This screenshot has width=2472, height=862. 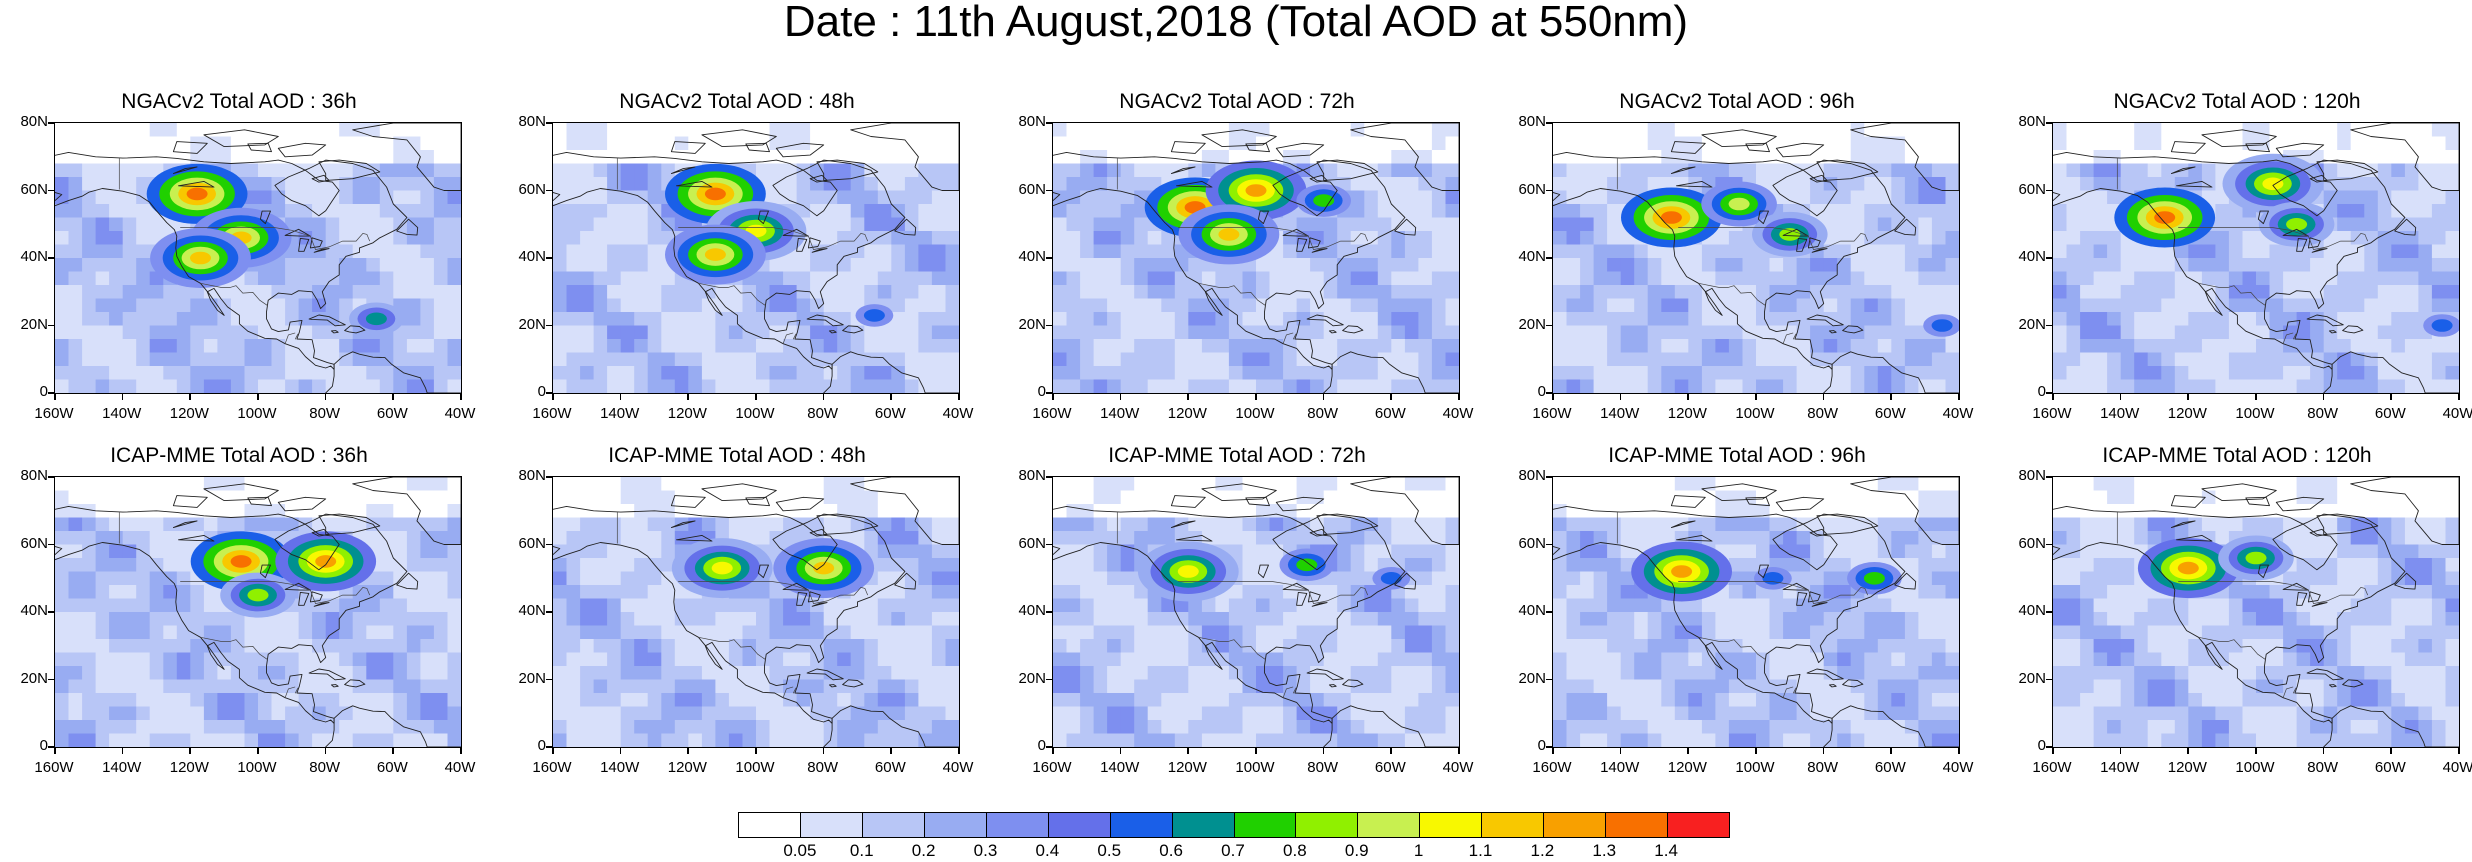 What do you see at coordinates (239, 455) in the screenshot?
I see `panel-title: ICAP-MME Total AOD : 36h` at bounding box center [239, 455].